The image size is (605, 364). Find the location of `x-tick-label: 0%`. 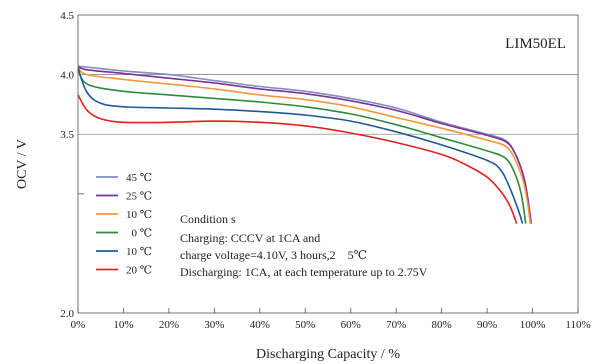

x-tick-label: 0% is located at coordinates (78, 325).